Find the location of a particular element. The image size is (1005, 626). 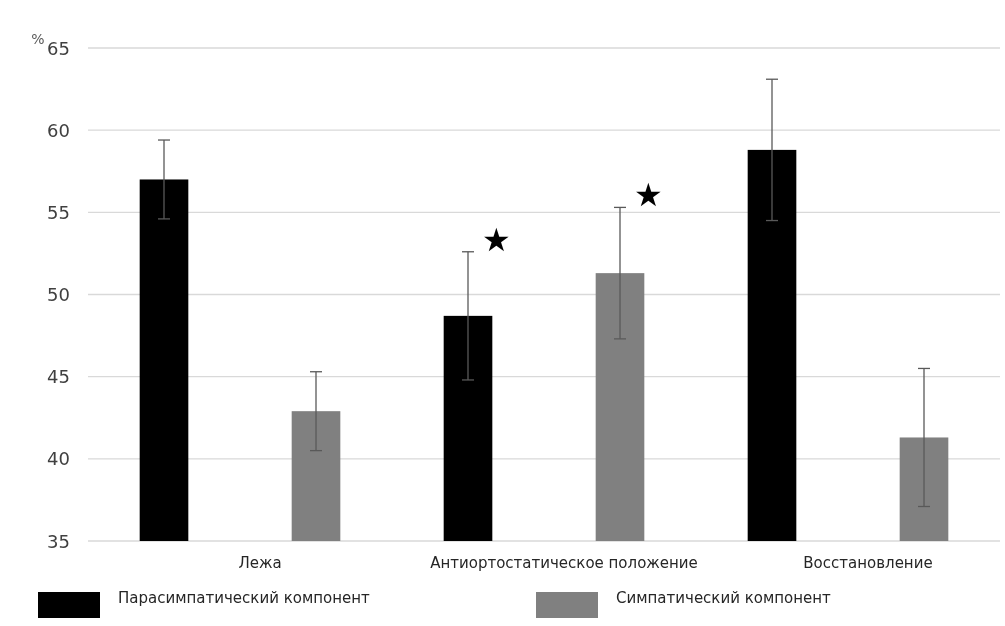

y-tick-label: 55 is located at coordinates (58, 212).